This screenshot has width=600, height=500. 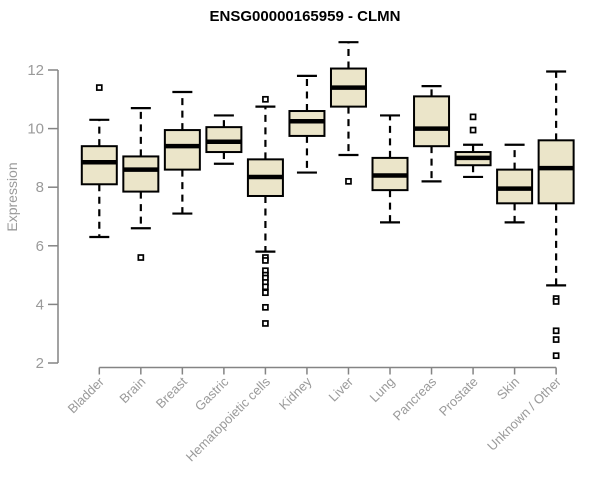 I want to click on chart-title: ENSG00000165959 - CLMN, so click(x=305, y=16).